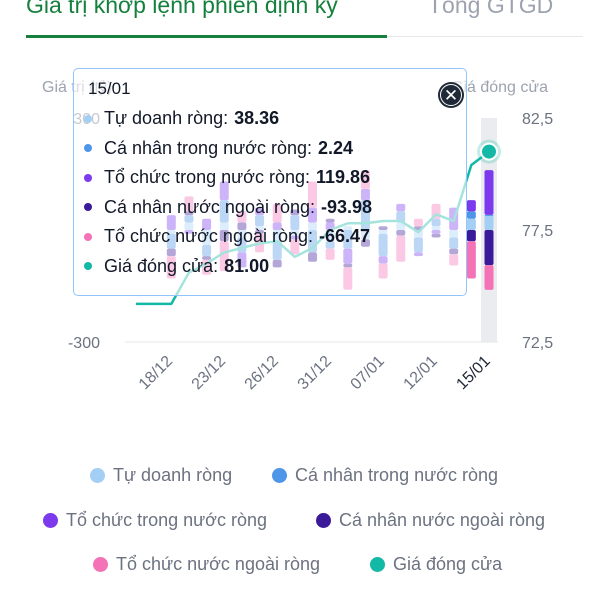  I want to click on legend-item: Cá nhân trong nước ròng, so click(385, 475).